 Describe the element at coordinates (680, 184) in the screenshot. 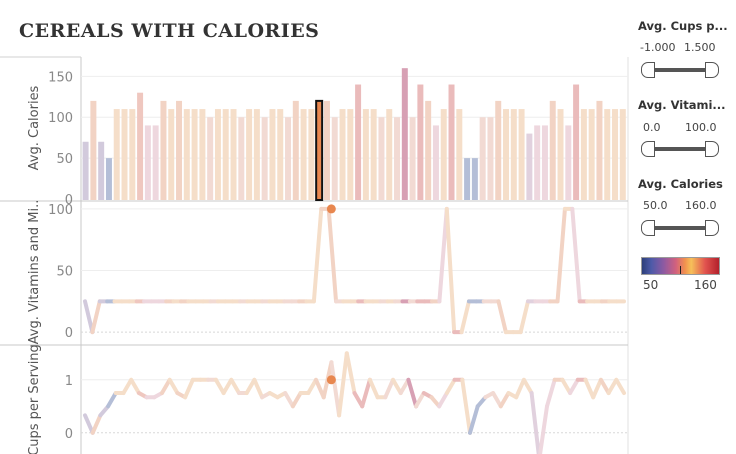

I see `filter-title-calories: Avg. Calories` at that location.